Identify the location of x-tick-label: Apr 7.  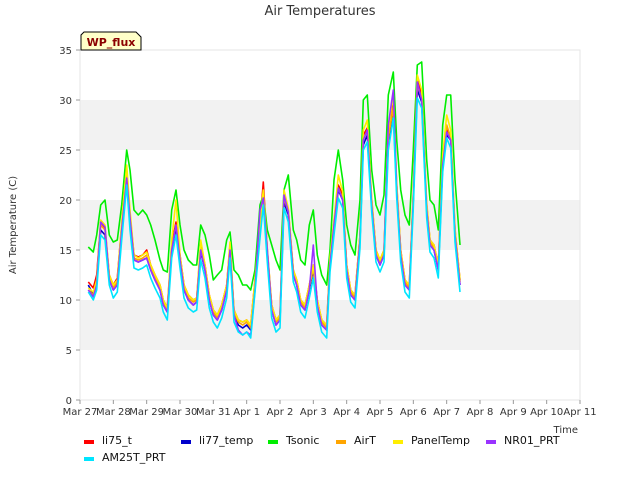
(446, 412).